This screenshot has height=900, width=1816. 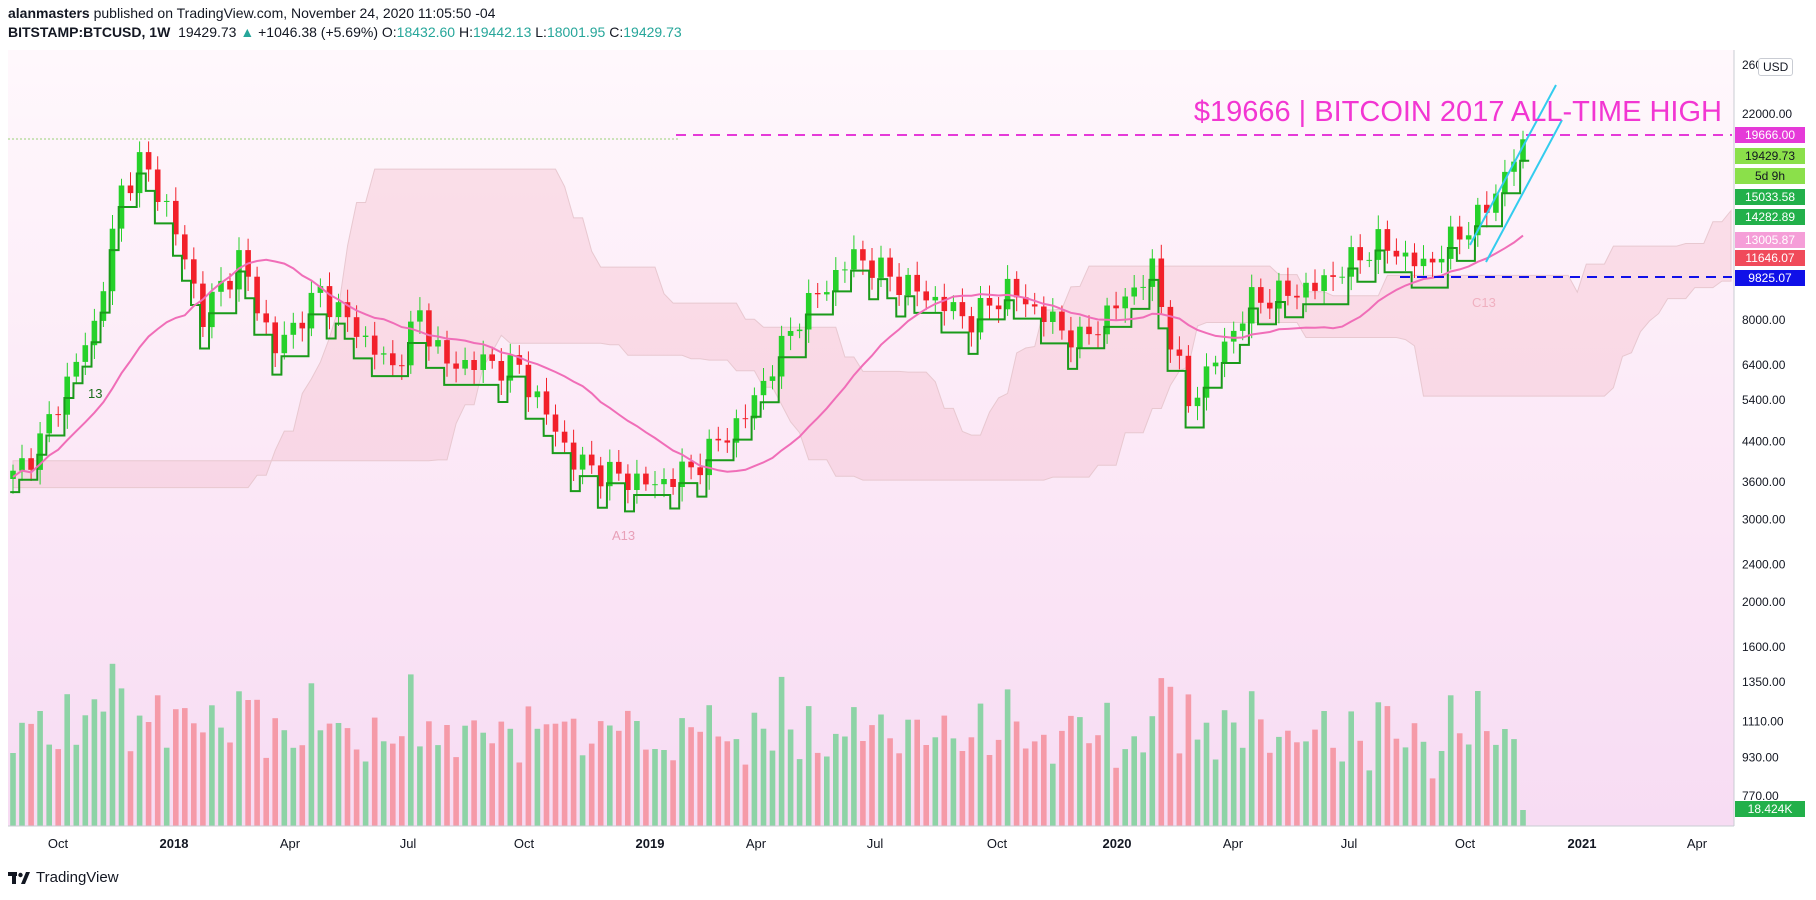 I want to click on high-label: H:, so click(x=465, y=32).